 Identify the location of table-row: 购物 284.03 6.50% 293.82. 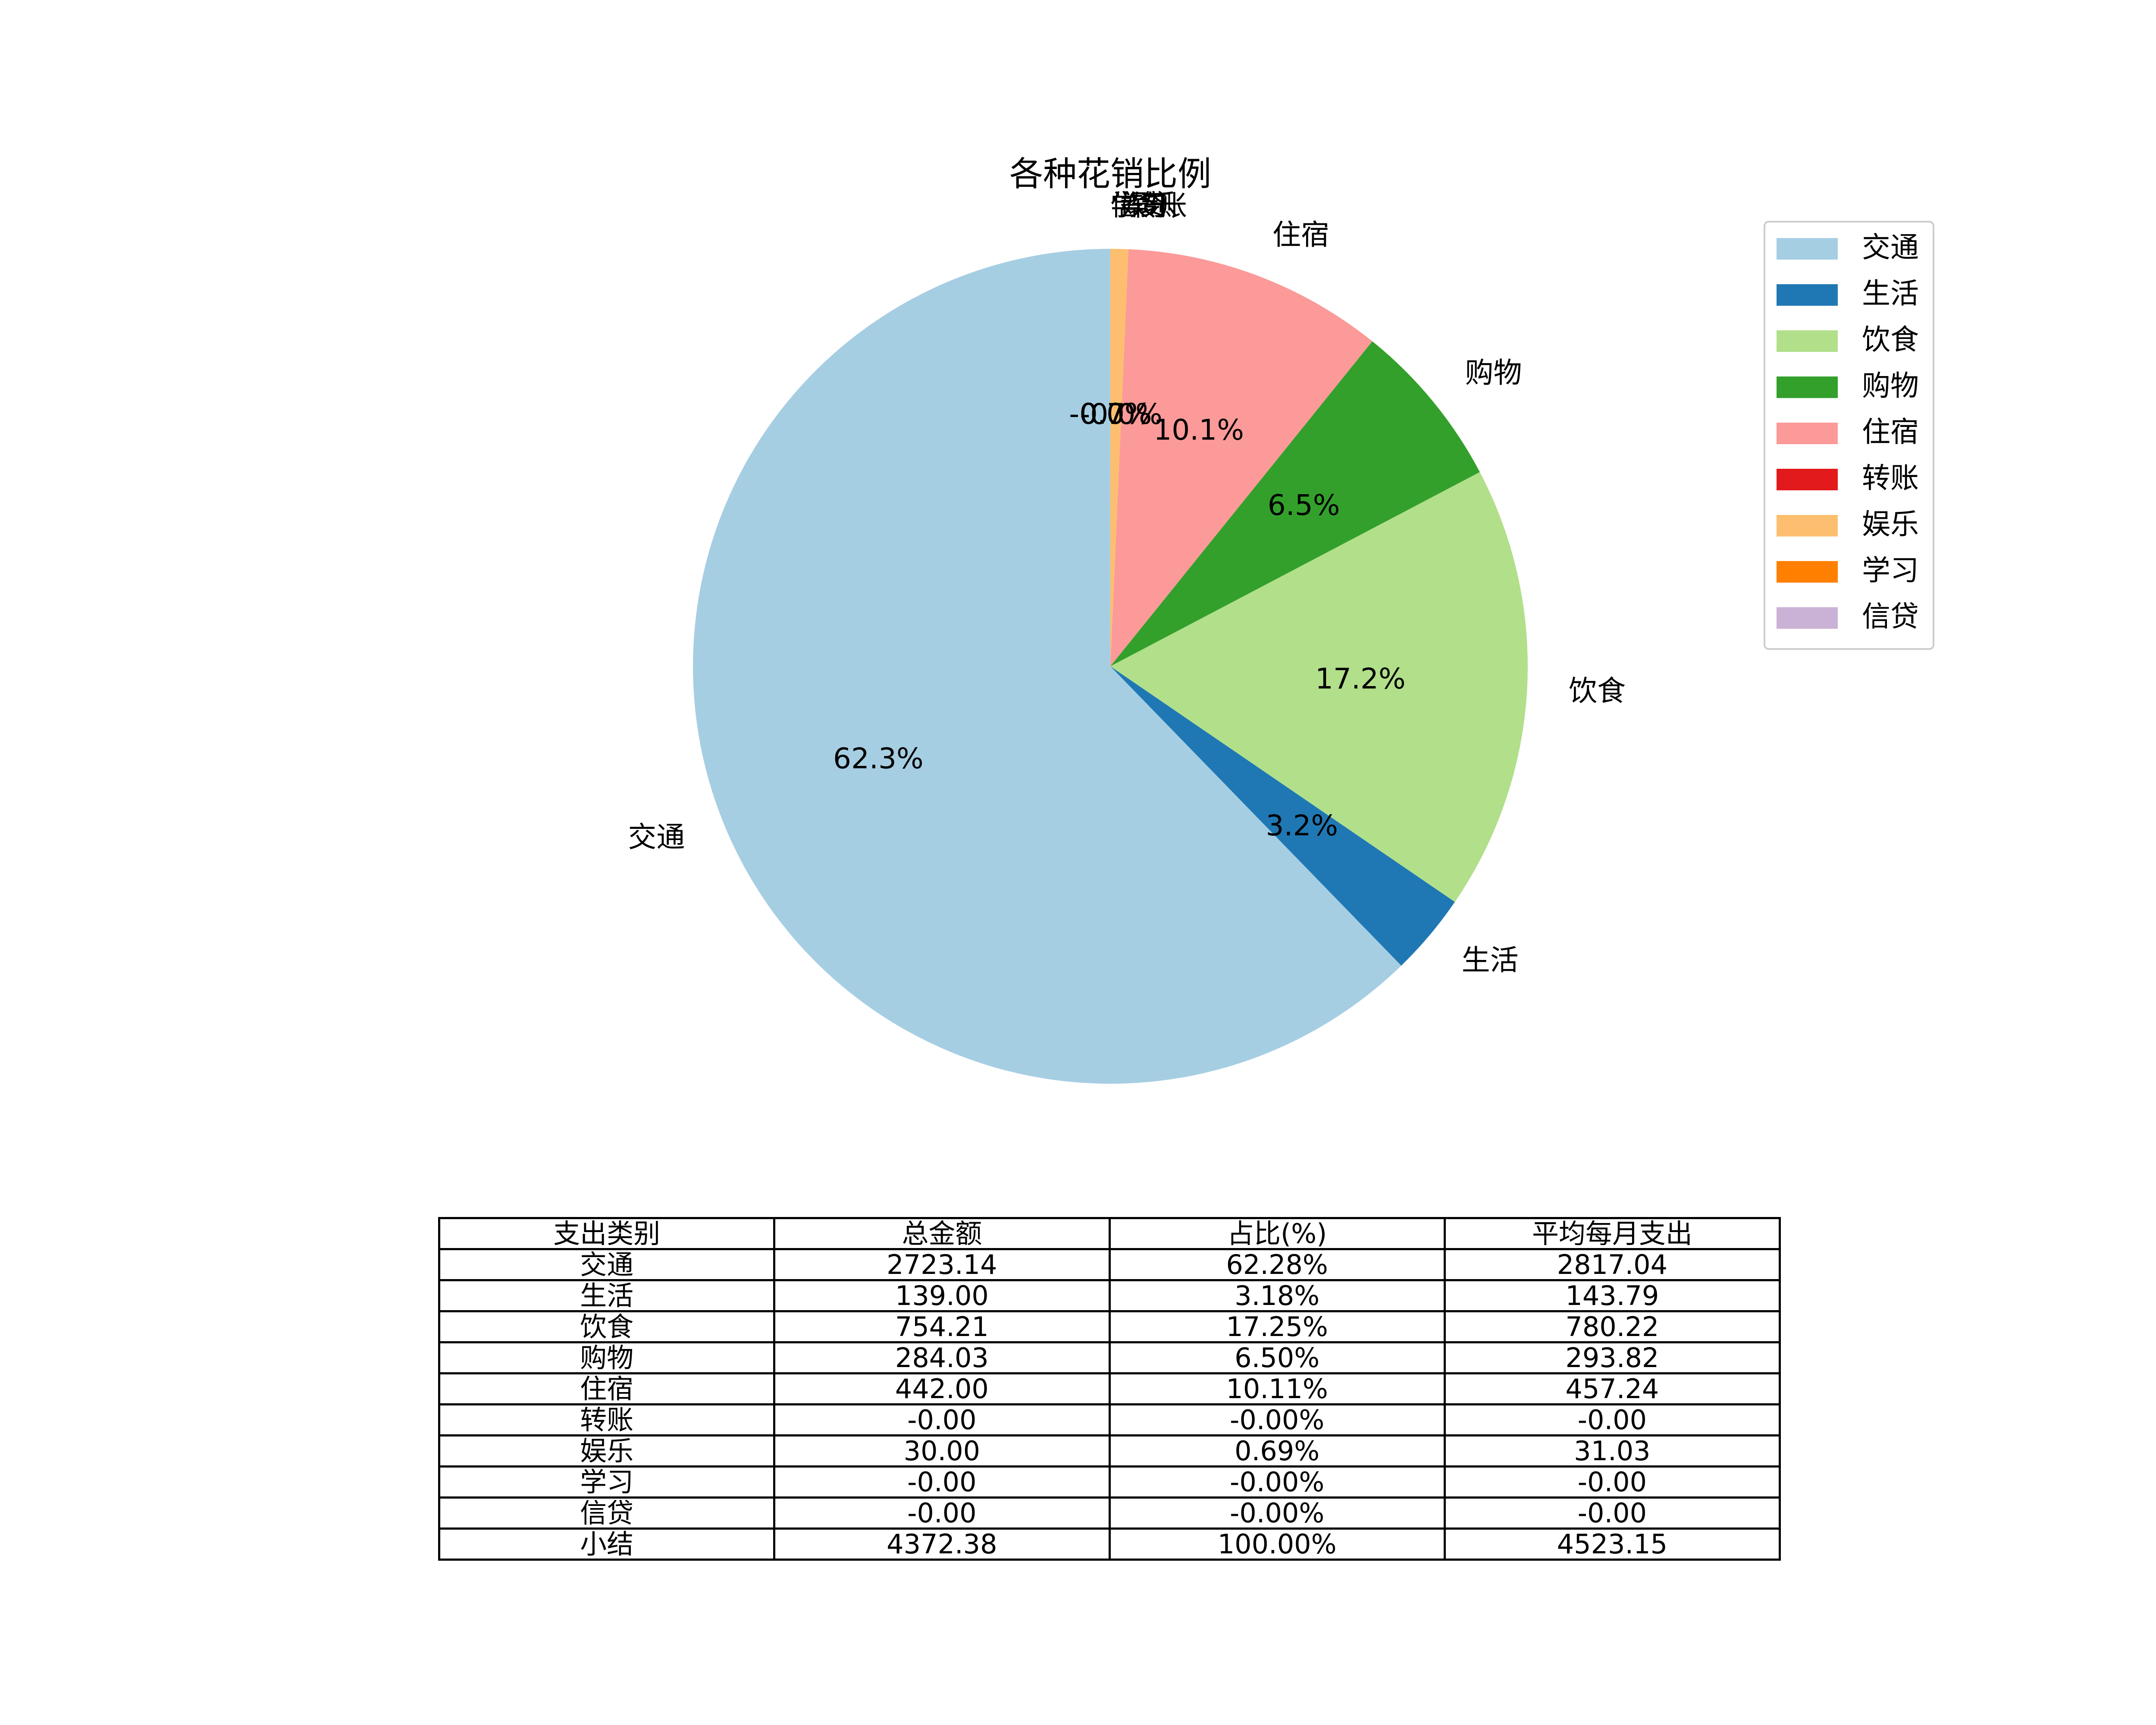
(1109, 1358).